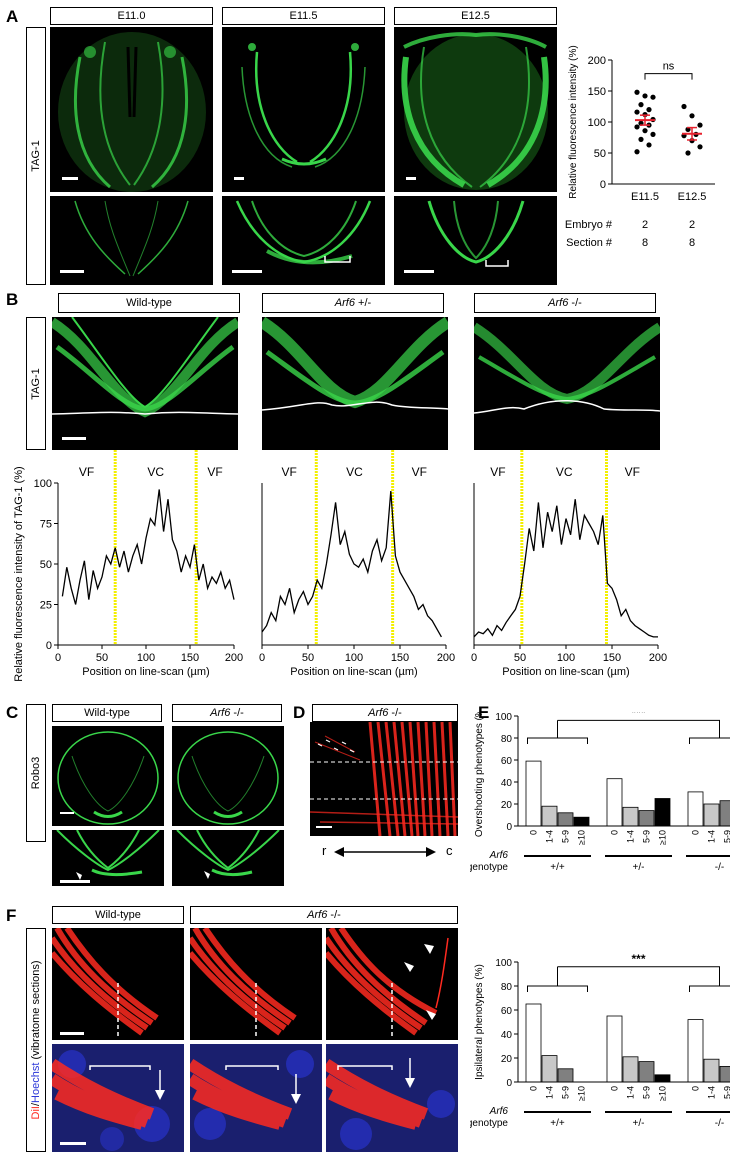 Image resolution: width=730 pixels, height=1162 pixels. What do you see at coordinates (475, 240) in the screenshot?
I see `panel-a-micrograph-e12-5-bottom` at bounding box center [475, 240].